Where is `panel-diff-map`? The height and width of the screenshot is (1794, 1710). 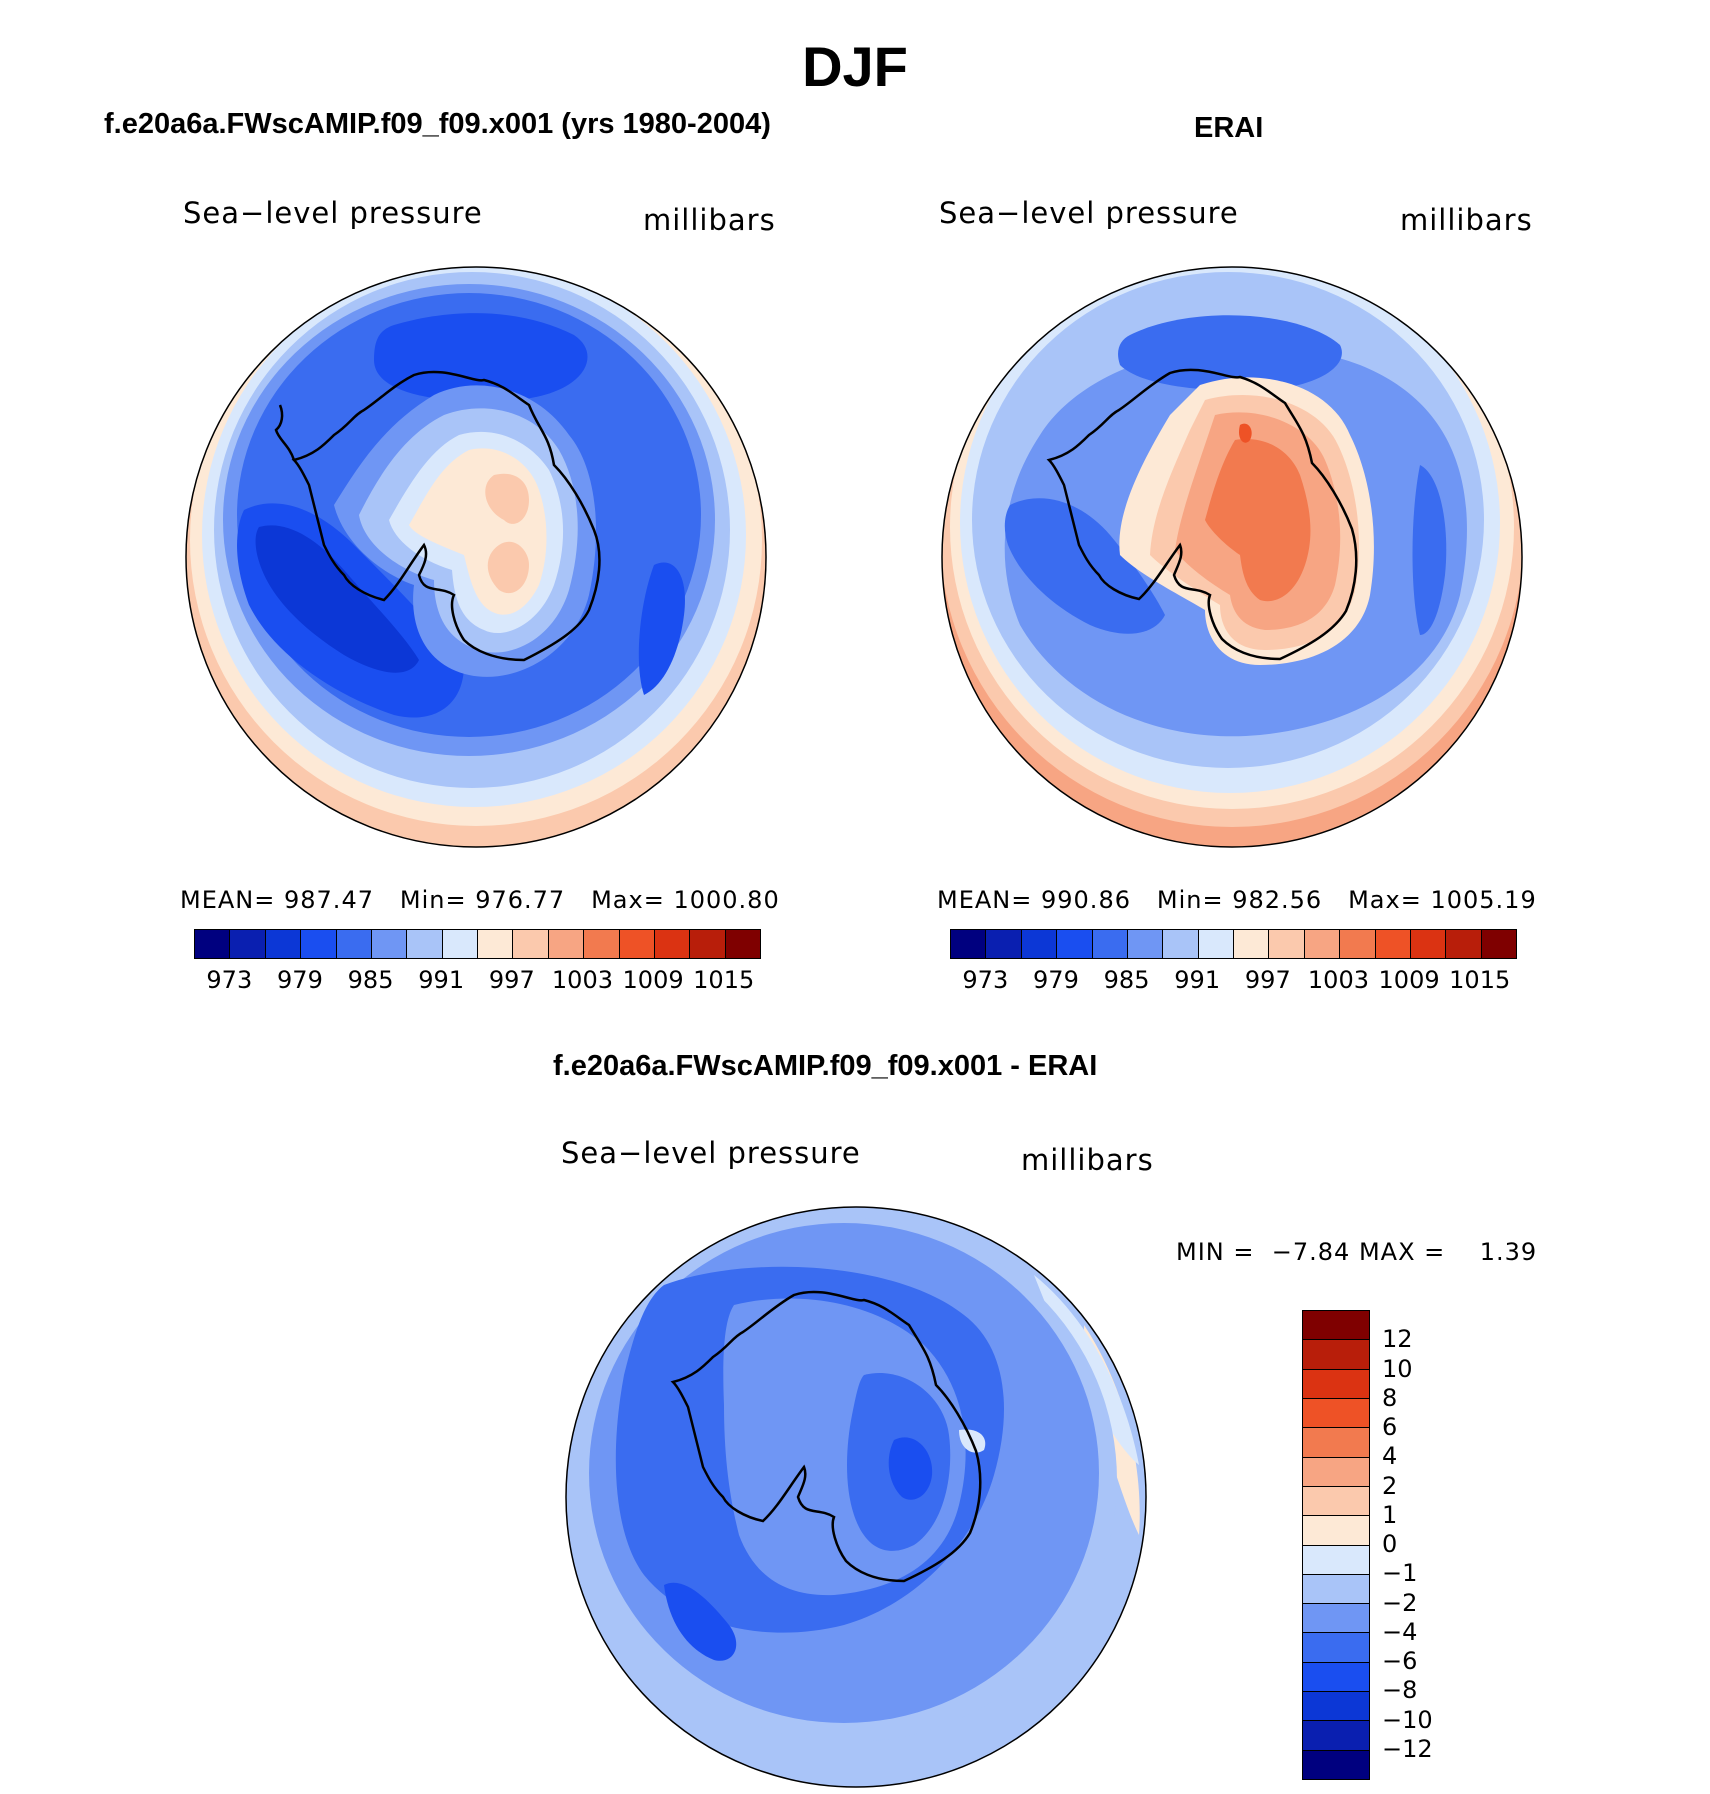
panel-diff-map is located at coordinates (856, 1497).